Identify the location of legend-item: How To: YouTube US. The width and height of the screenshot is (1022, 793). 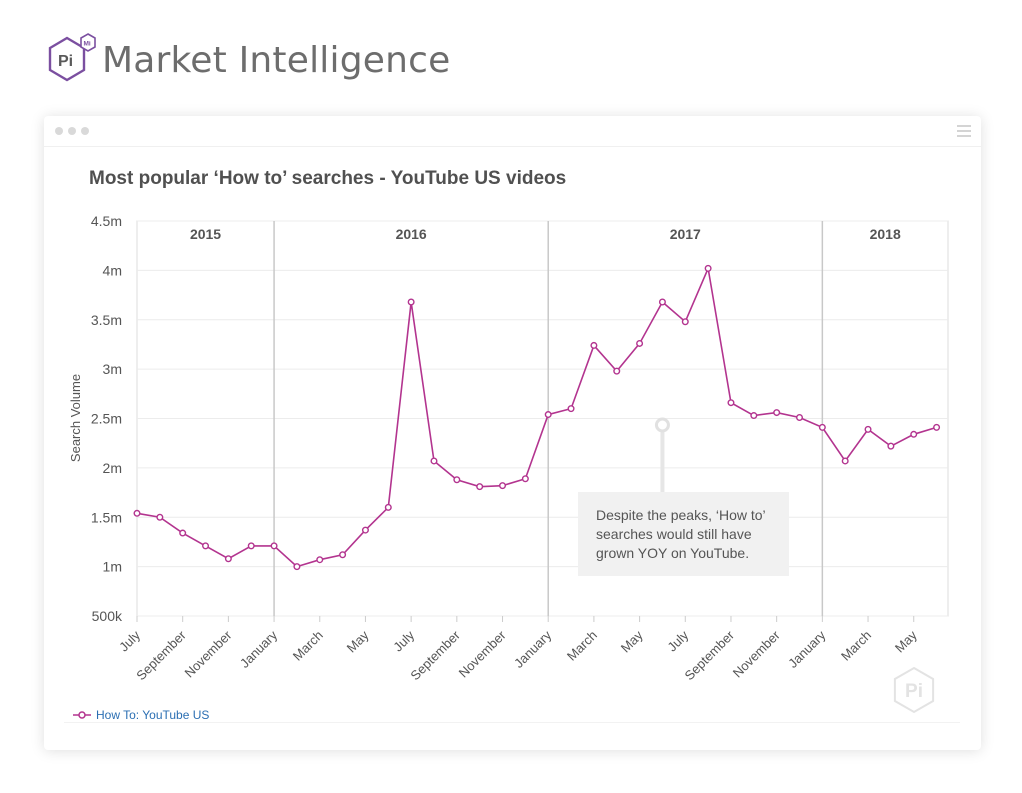
(140, 715).